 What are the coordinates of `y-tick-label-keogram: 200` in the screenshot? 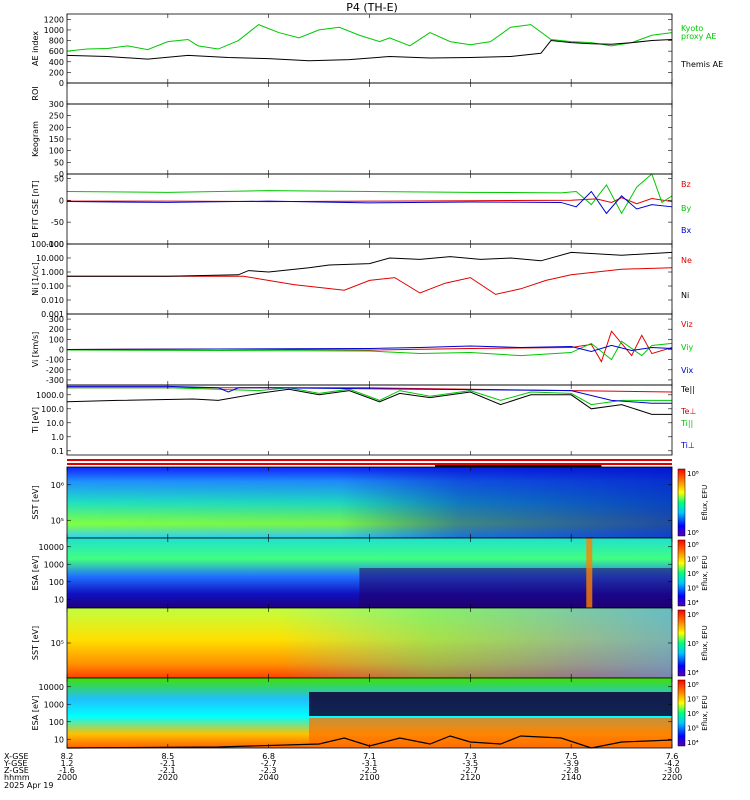 It's located at (56, 127).